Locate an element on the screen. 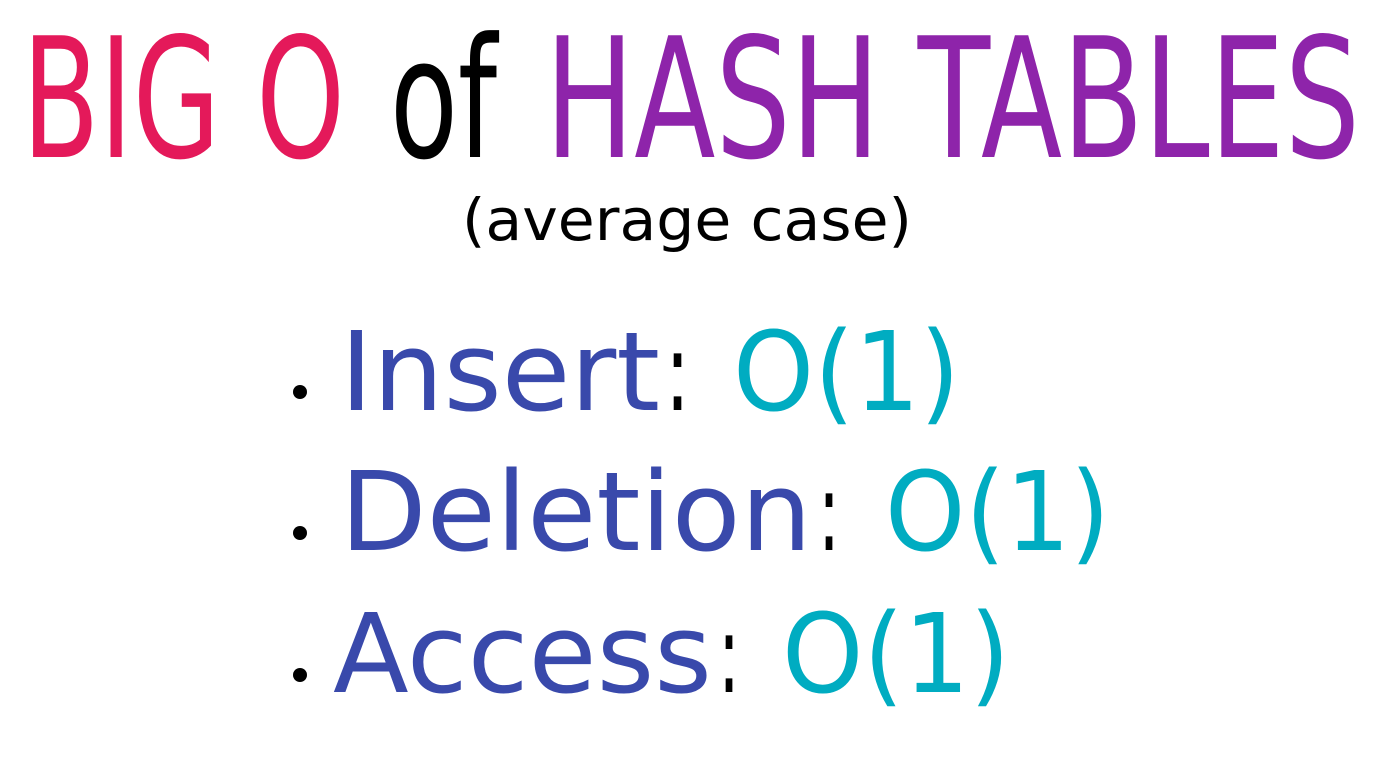 The image size is (1398, 757). operation: Insert is located at coordinates (500, 372).